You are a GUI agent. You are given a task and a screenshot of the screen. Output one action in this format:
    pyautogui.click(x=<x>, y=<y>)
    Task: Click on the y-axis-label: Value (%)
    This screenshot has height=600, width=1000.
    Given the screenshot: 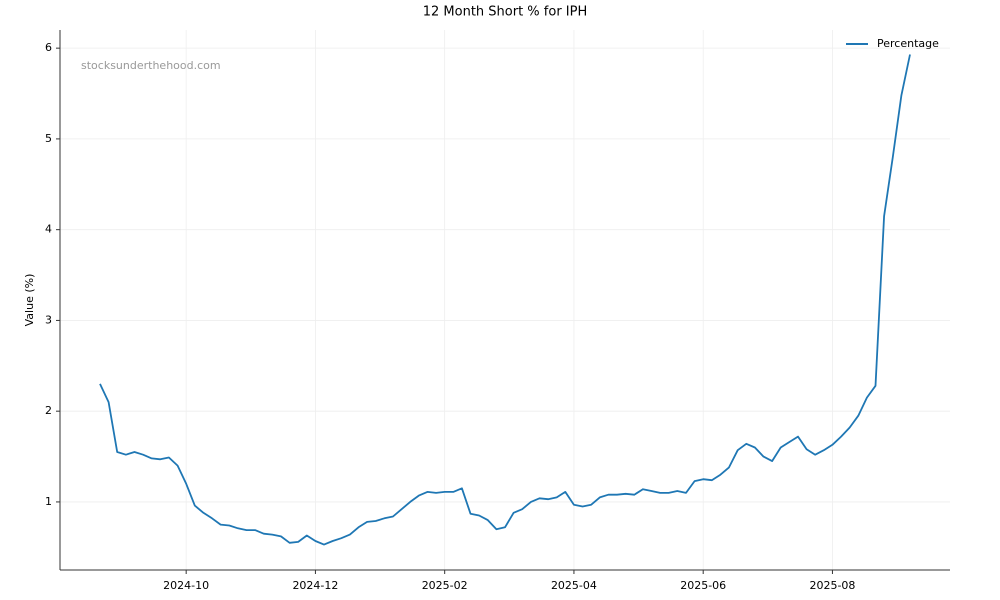 What is the action you would take?
    pyautogui.click(x=29, y=300)
    